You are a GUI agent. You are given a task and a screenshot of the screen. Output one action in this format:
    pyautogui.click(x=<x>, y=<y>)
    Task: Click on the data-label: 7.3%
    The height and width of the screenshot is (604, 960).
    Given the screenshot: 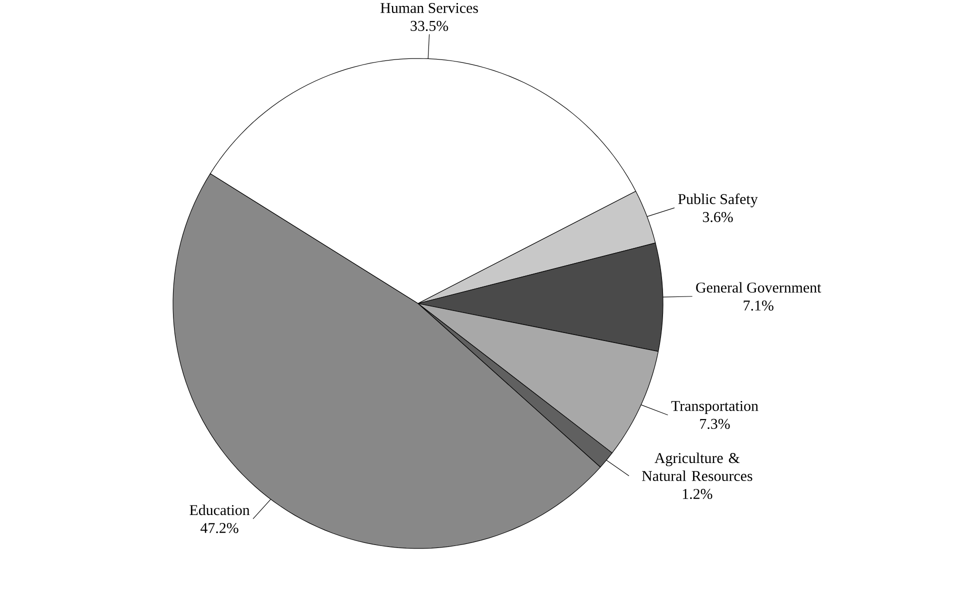 What is the action you would take?
    pyautogui.click(x=715, y=424)
    